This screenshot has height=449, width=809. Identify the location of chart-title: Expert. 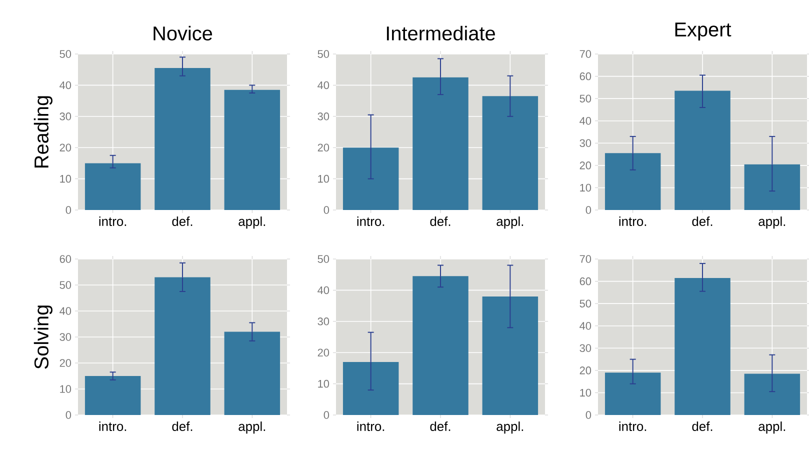
(703, 31).